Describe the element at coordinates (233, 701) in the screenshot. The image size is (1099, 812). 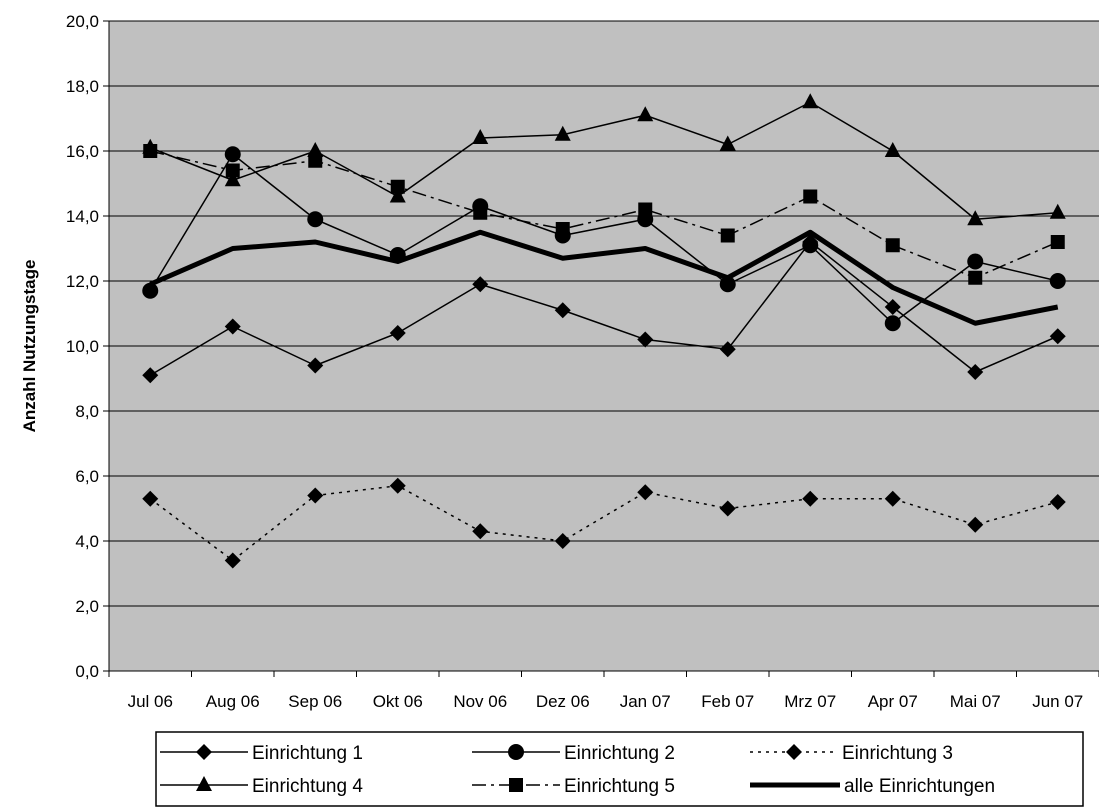
I see `x-tick-label: Aug 06` at that location.